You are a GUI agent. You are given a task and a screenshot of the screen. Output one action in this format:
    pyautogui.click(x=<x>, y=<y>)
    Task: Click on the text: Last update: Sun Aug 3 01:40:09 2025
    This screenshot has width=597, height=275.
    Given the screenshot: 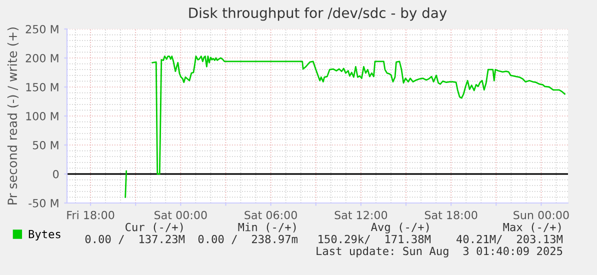 What is the action you would take?
    pyautogui.click(x=439, y=252)
    